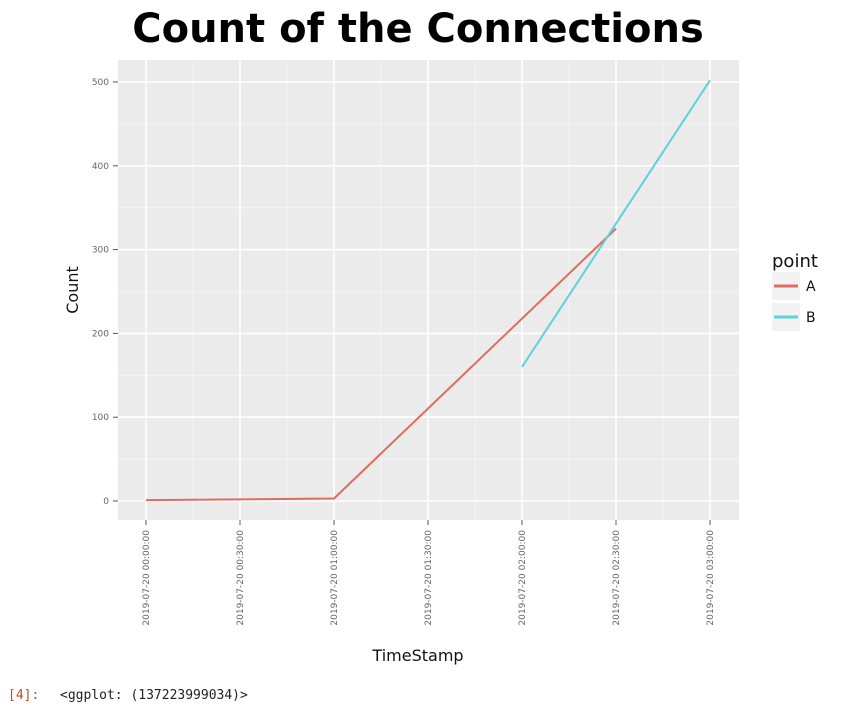  Describe the element at coordinates (616, 223) in the screenshot. I see `series-line-b` at that location.